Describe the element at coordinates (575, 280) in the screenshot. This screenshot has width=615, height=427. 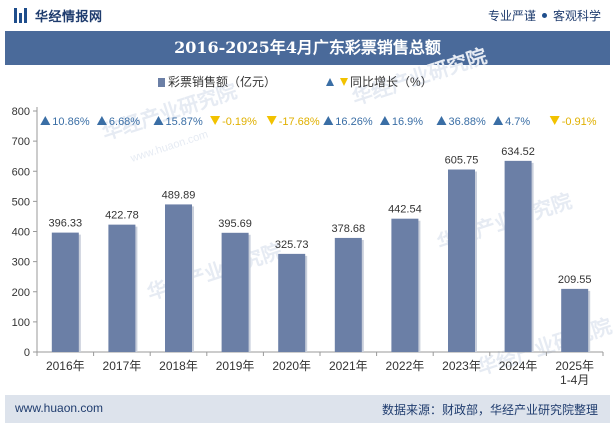
I see `bar-value-label: 209.55` at that location.